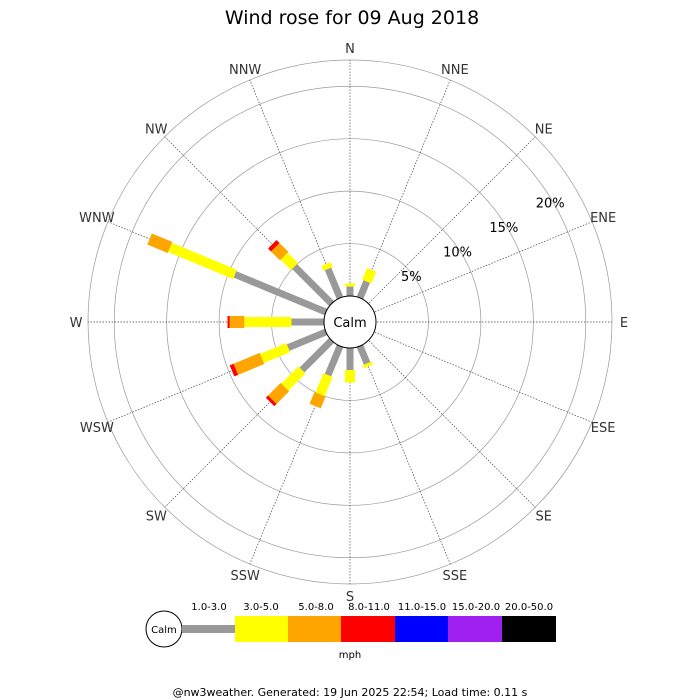 This screenshot has width=700, height=700. Describe the element at coordinates (550, 203) in the screenshot. I see `radial-tick-20: 20%` at that location.